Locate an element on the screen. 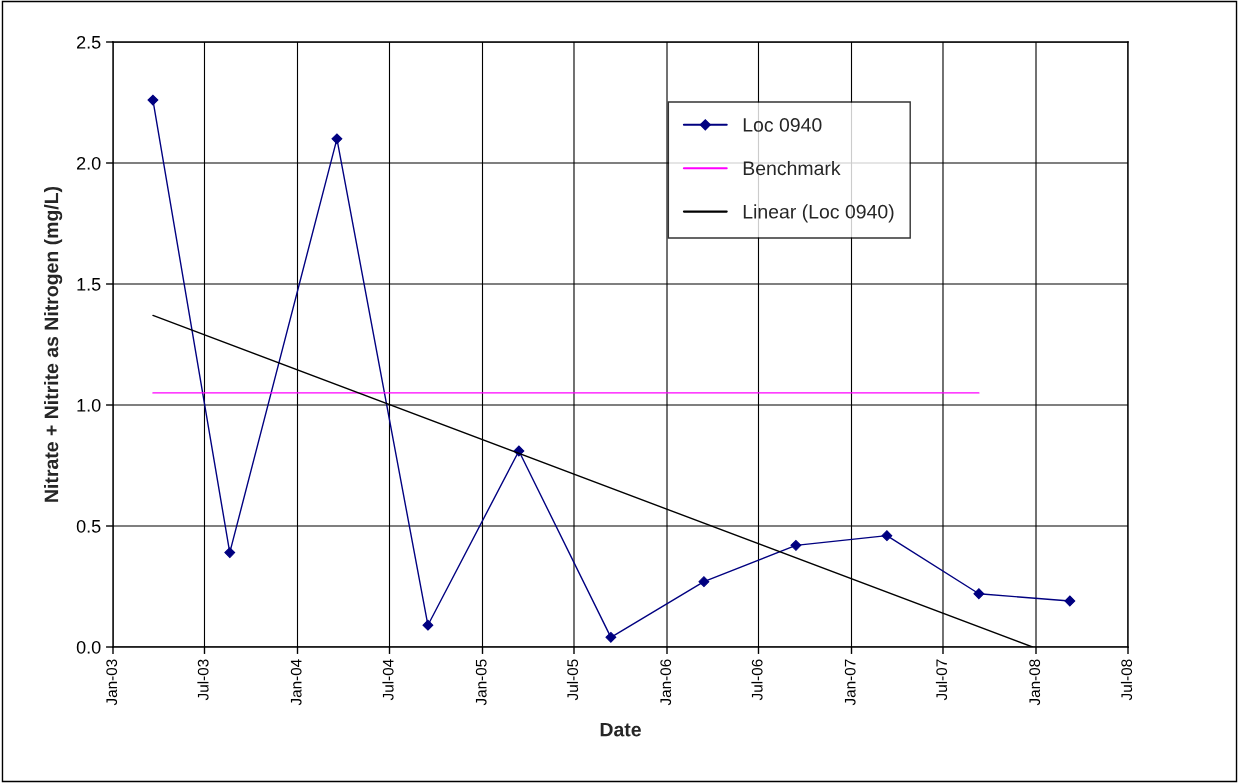  legend-label: Loc 0940 is located at coordinates (782, 125).